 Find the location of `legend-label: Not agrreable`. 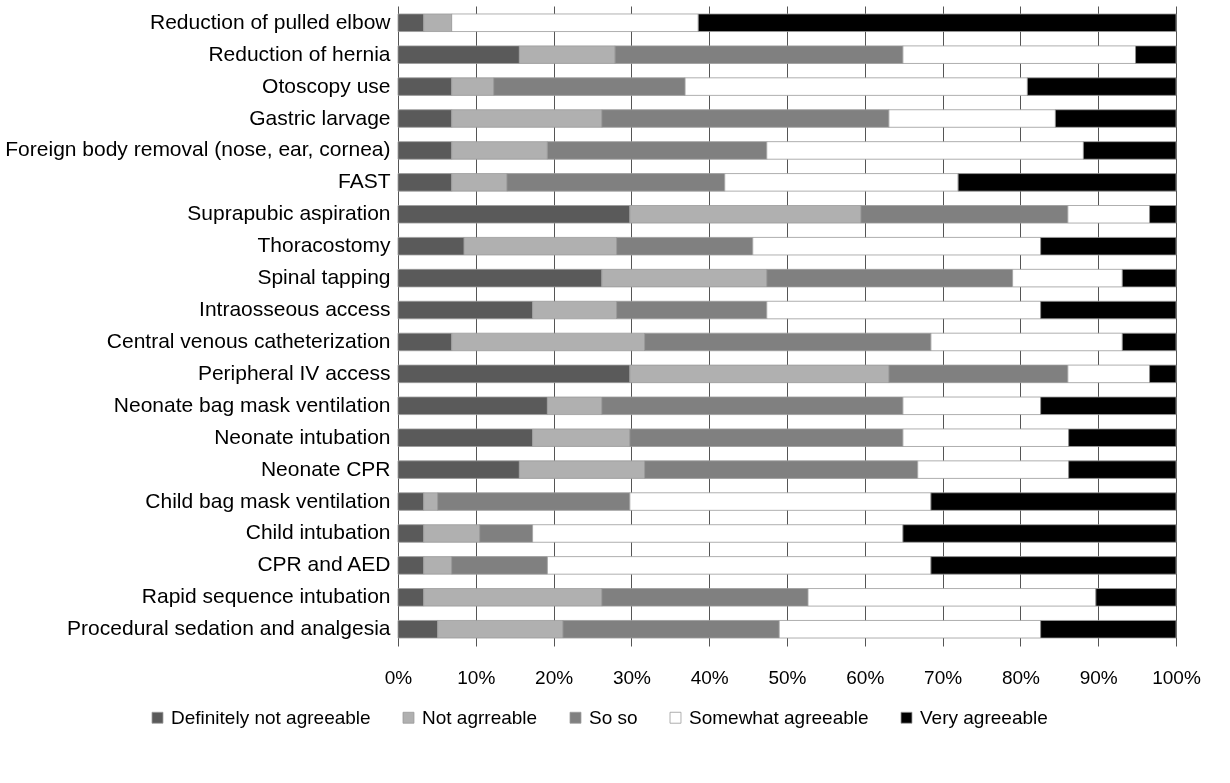

legend-label: Not agrreable is located at coordinates (480, 717).